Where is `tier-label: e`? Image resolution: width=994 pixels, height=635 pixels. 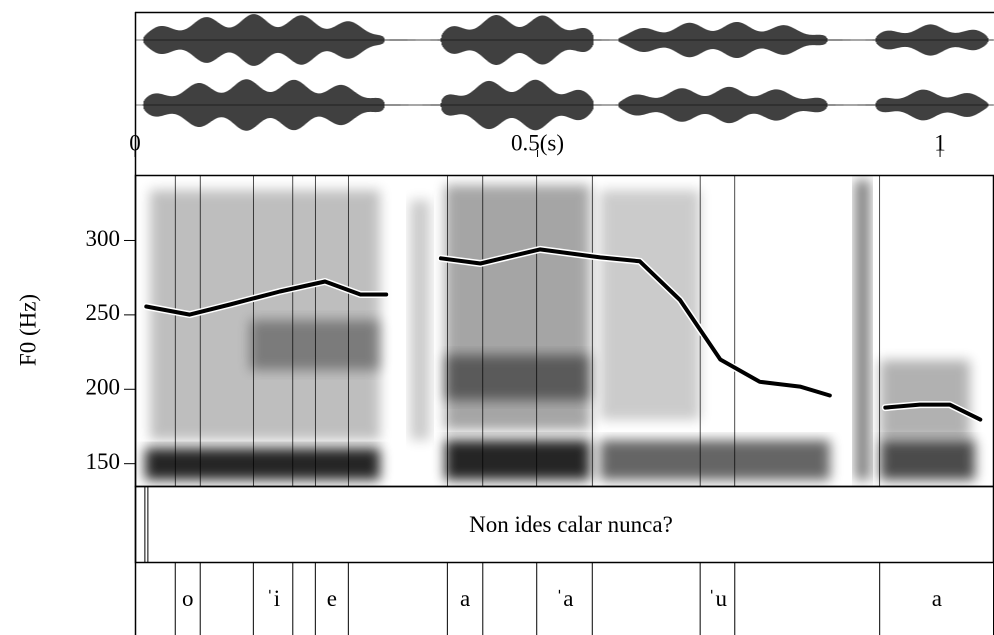
tier-label: e is located at coordinates (332, 598).